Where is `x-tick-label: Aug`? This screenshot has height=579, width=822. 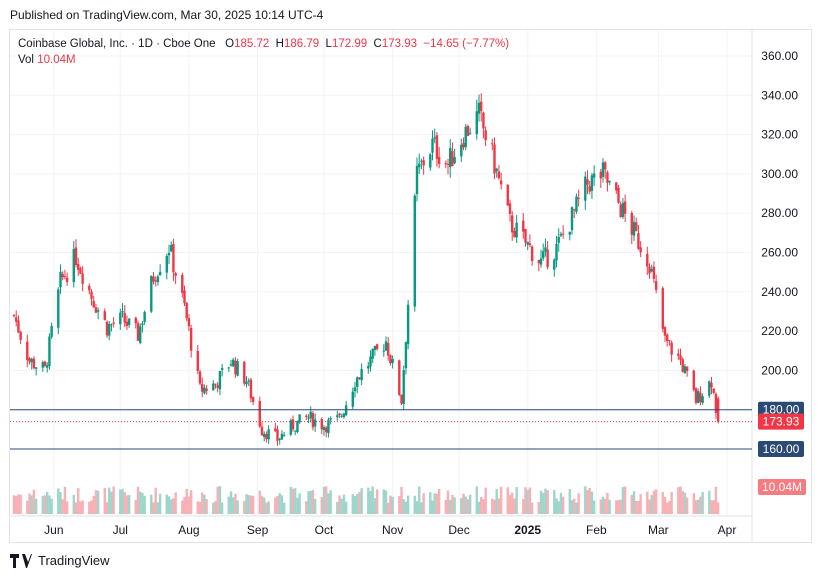
x-tick-label: Aug is located at coordinates (188, 530).